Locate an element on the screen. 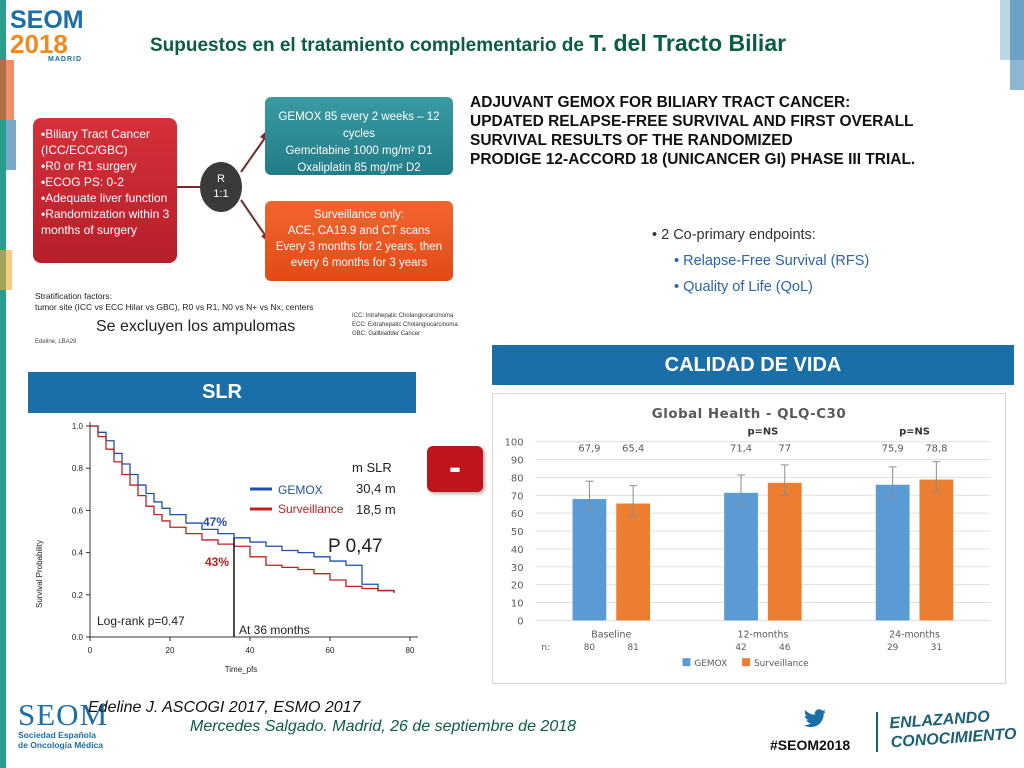 This screenshot has height=768, width=1024. schema-reference: Edeline, LBA29 is located at coordinates (56, 342).